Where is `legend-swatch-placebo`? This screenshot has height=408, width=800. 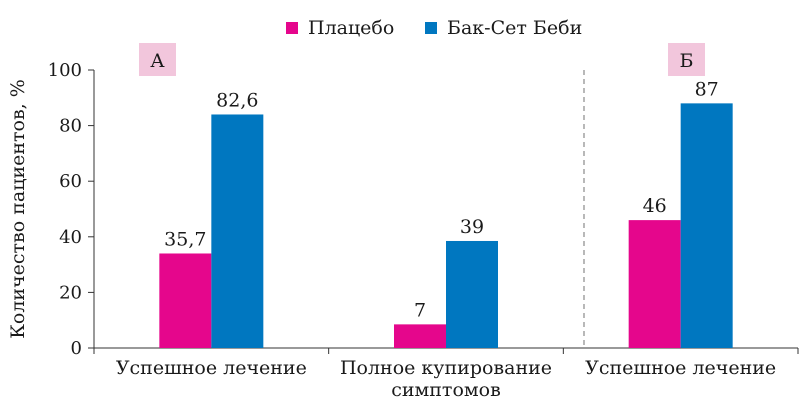
legend-swatch-placebo is located at coordinates (292, 28).